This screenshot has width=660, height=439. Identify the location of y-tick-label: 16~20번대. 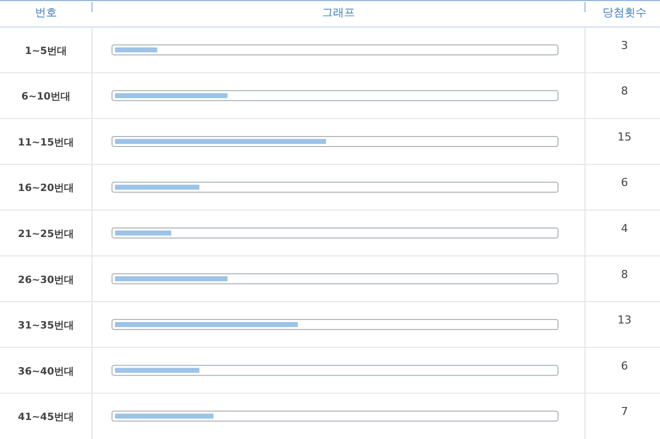
(46, 188).